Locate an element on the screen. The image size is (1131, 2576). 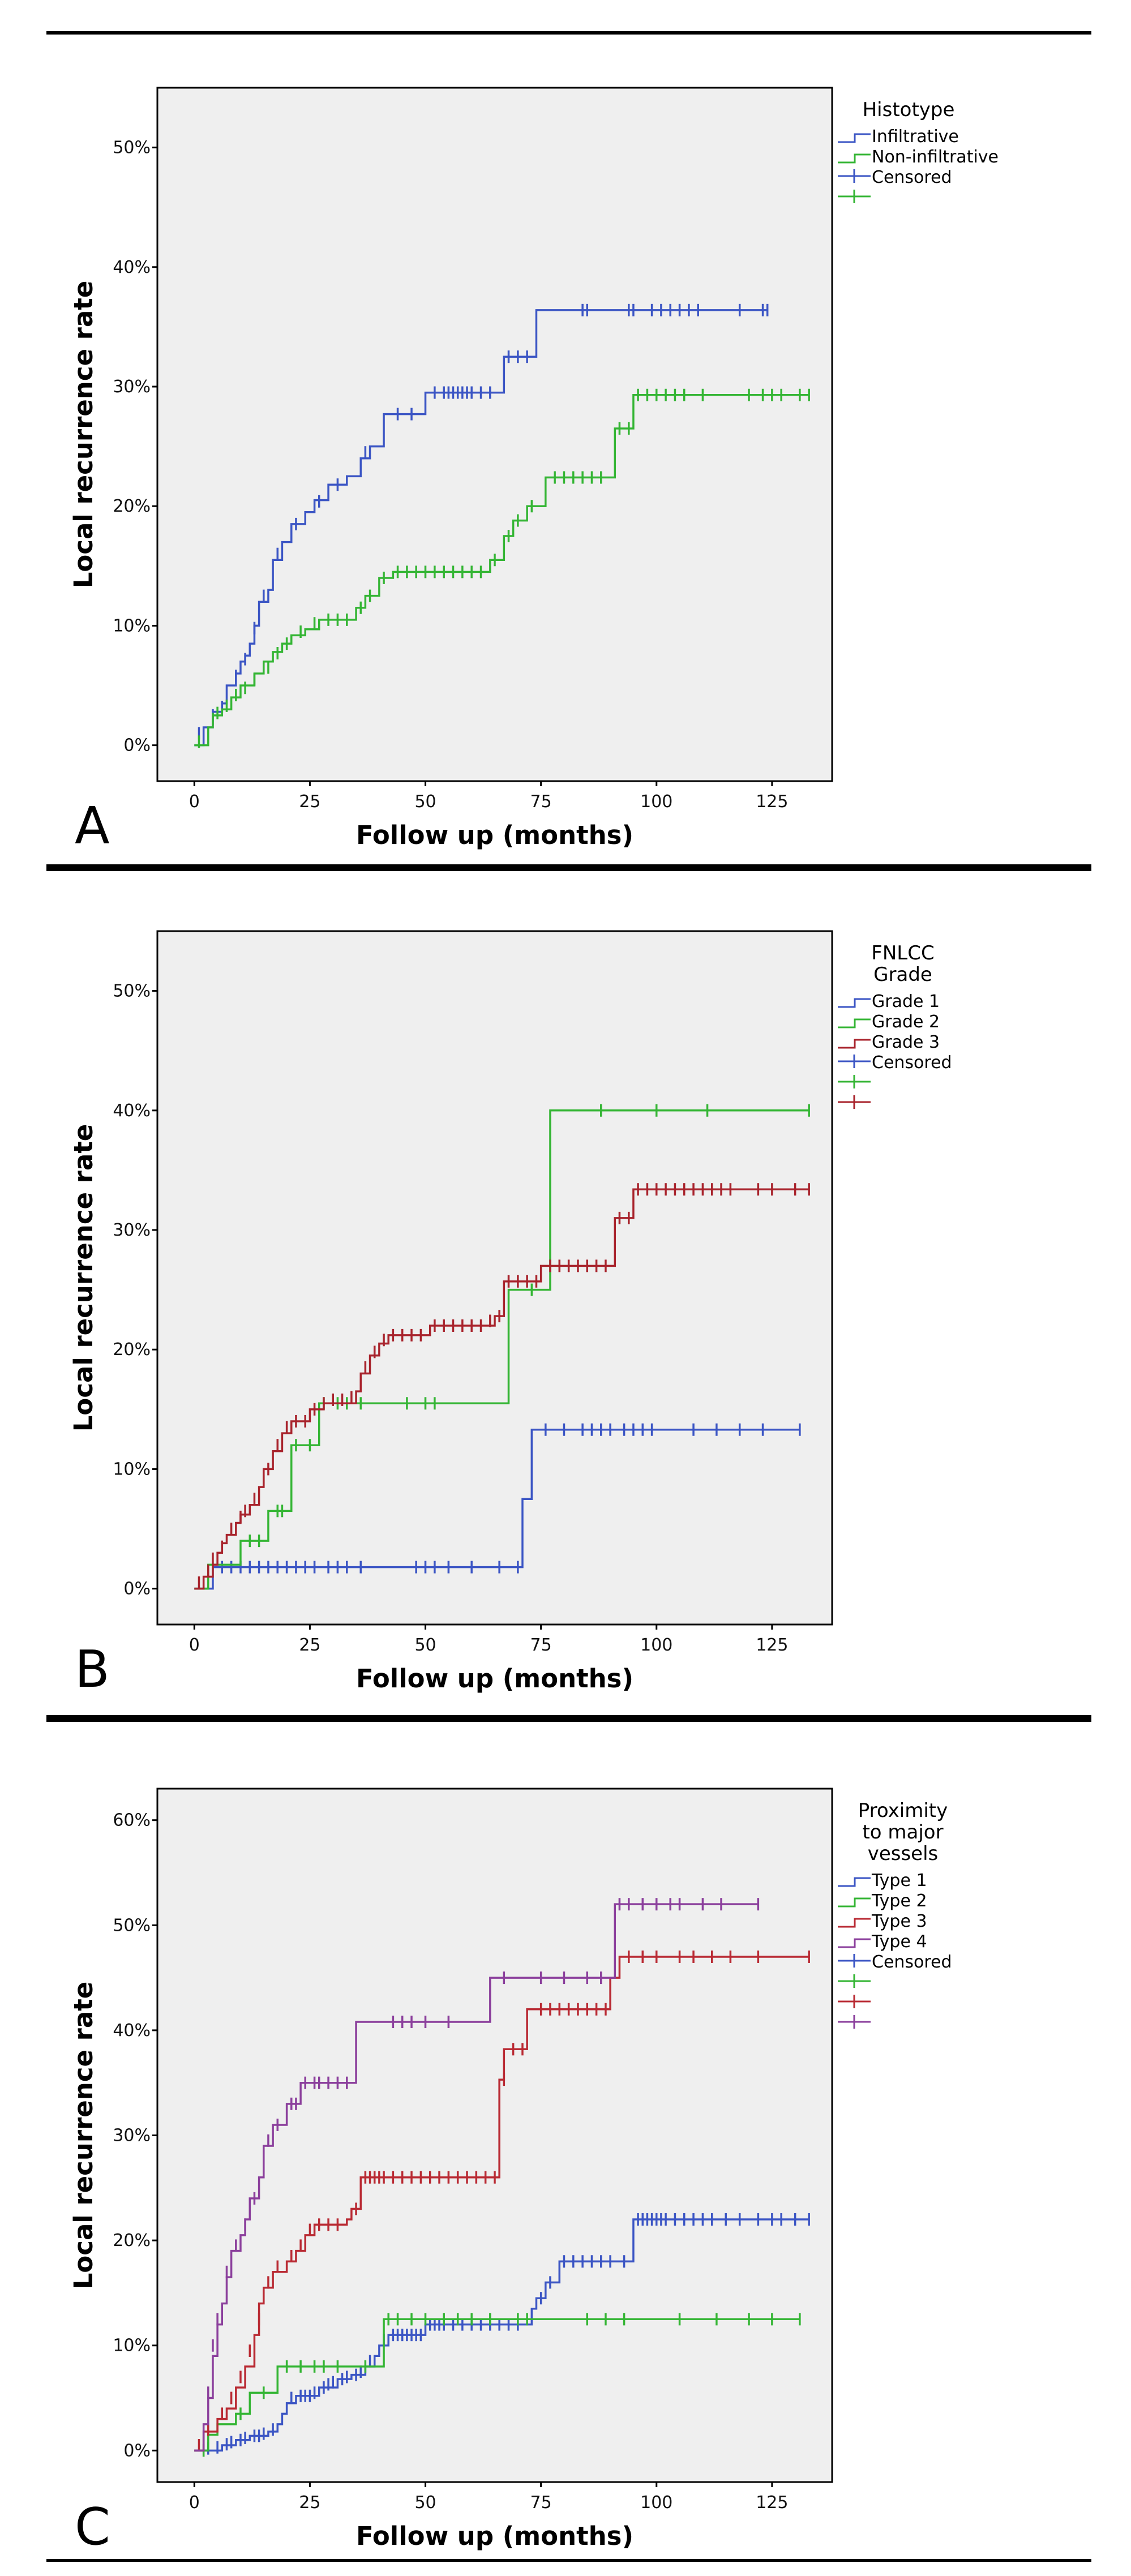
legend-entry: Type 3 is located at coordinates (899, 1921).